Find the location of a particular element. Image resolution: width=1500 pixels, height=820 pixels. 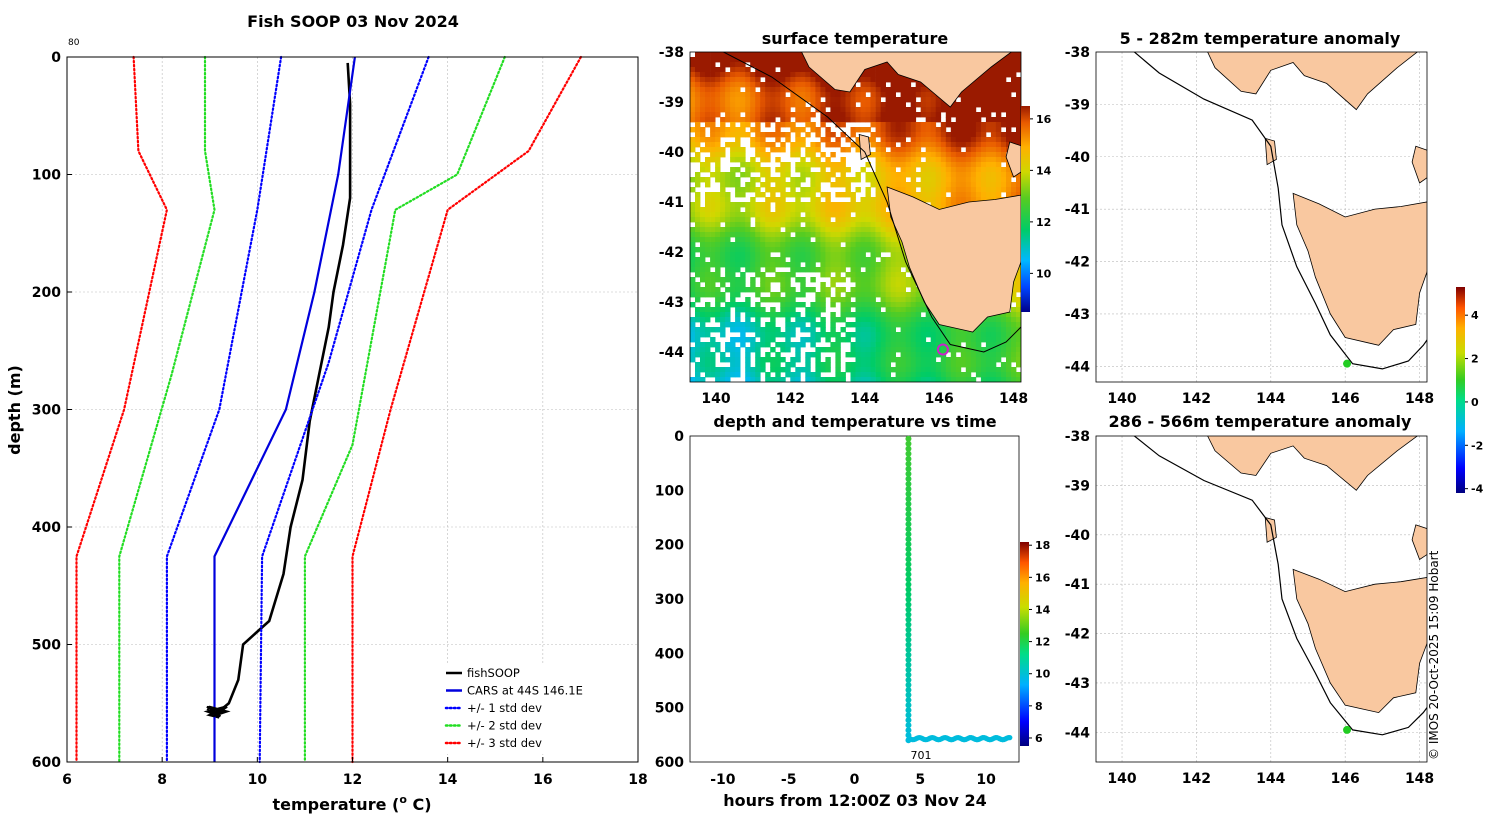

legend-label: +/- 3 std dev is located at coordinates (504, 743).